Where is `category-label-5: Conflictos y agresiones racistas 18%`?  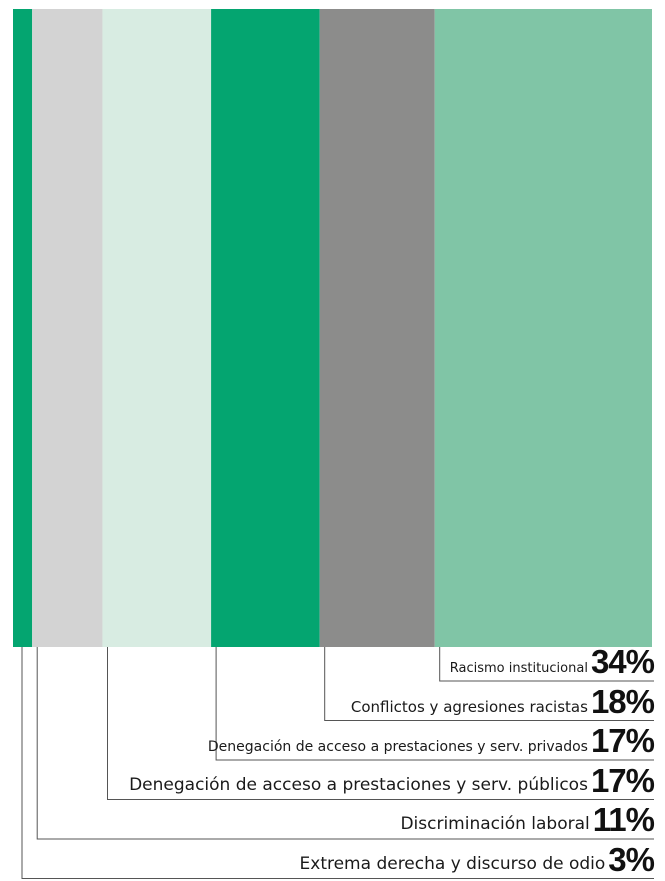
category-label-5: Conflictos y agresiones racistas 18% is located at coordinates (502, 701).